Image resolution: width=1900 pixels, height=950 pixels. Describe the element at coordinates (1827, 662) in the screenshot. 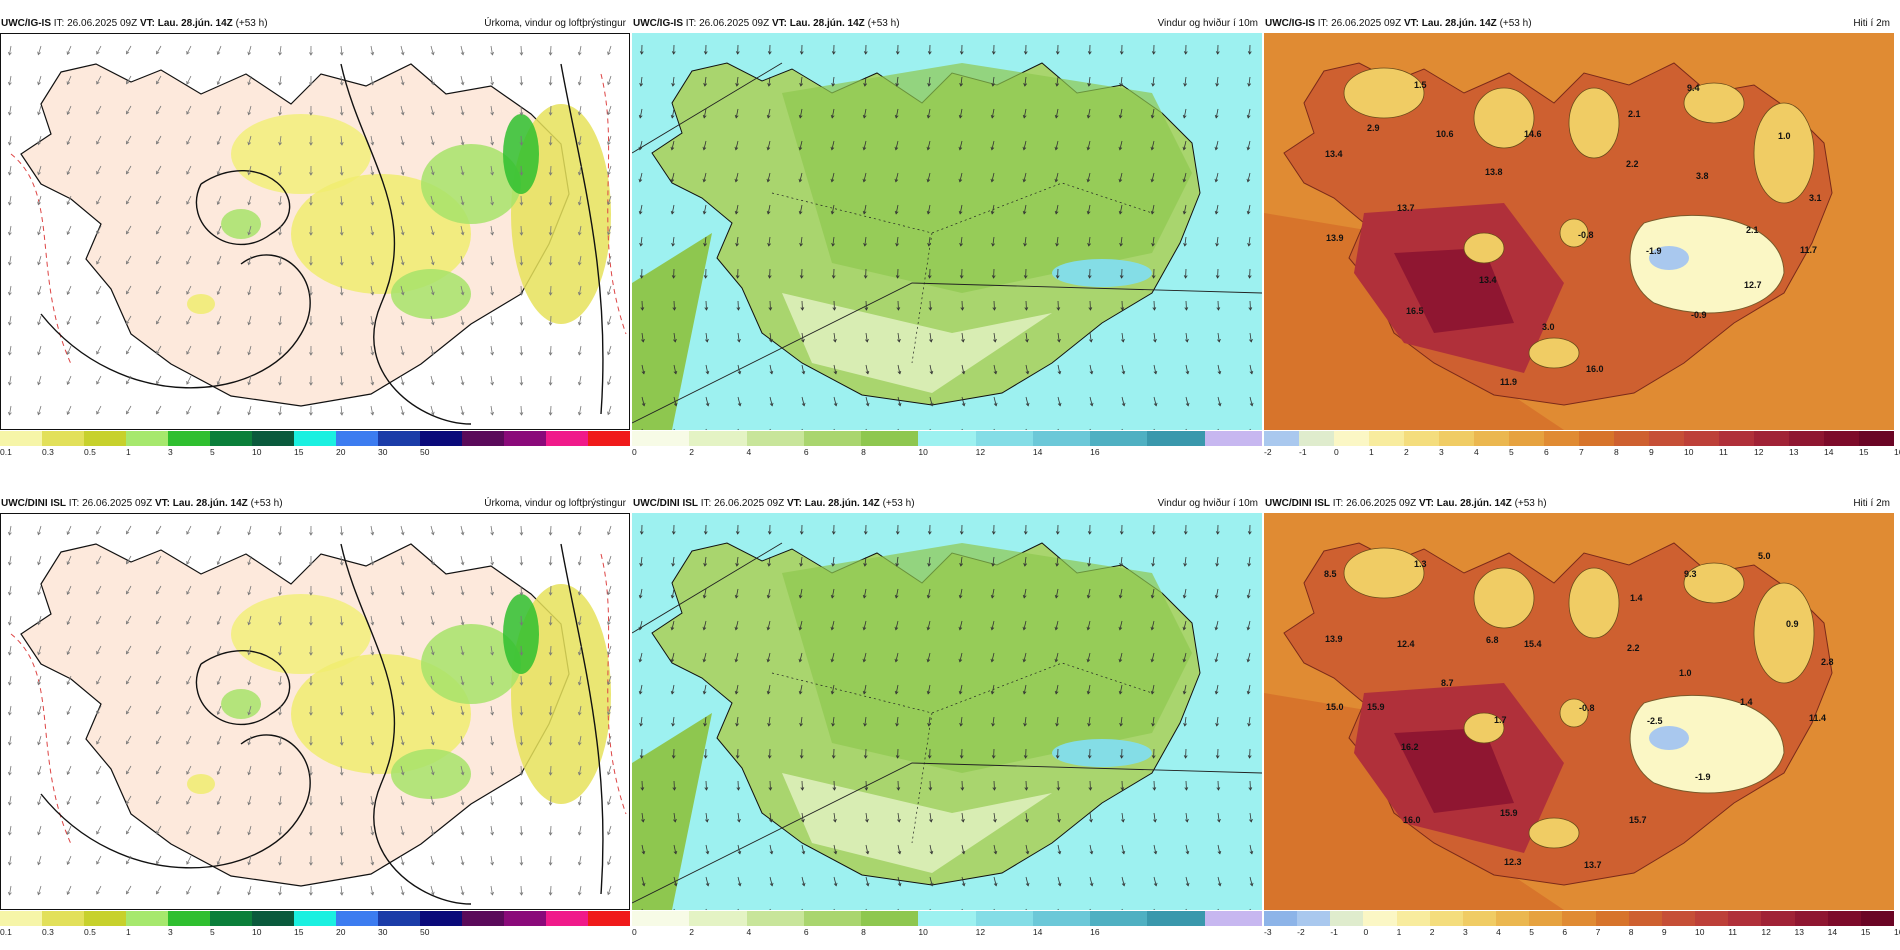

I see `temperature-label: 2.8` at that location.